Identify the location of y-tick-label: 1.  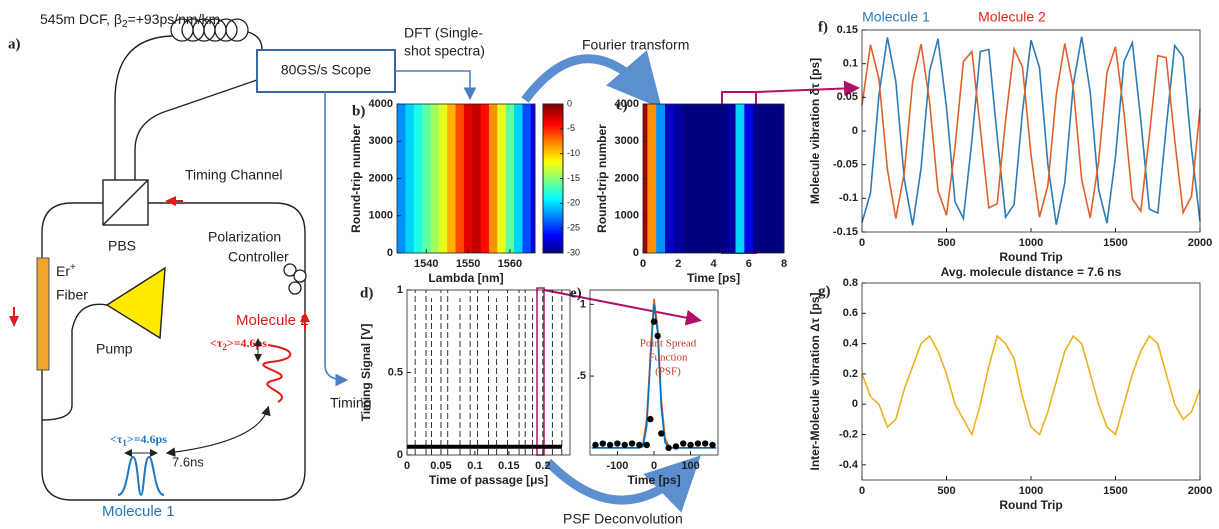
(583, 304).